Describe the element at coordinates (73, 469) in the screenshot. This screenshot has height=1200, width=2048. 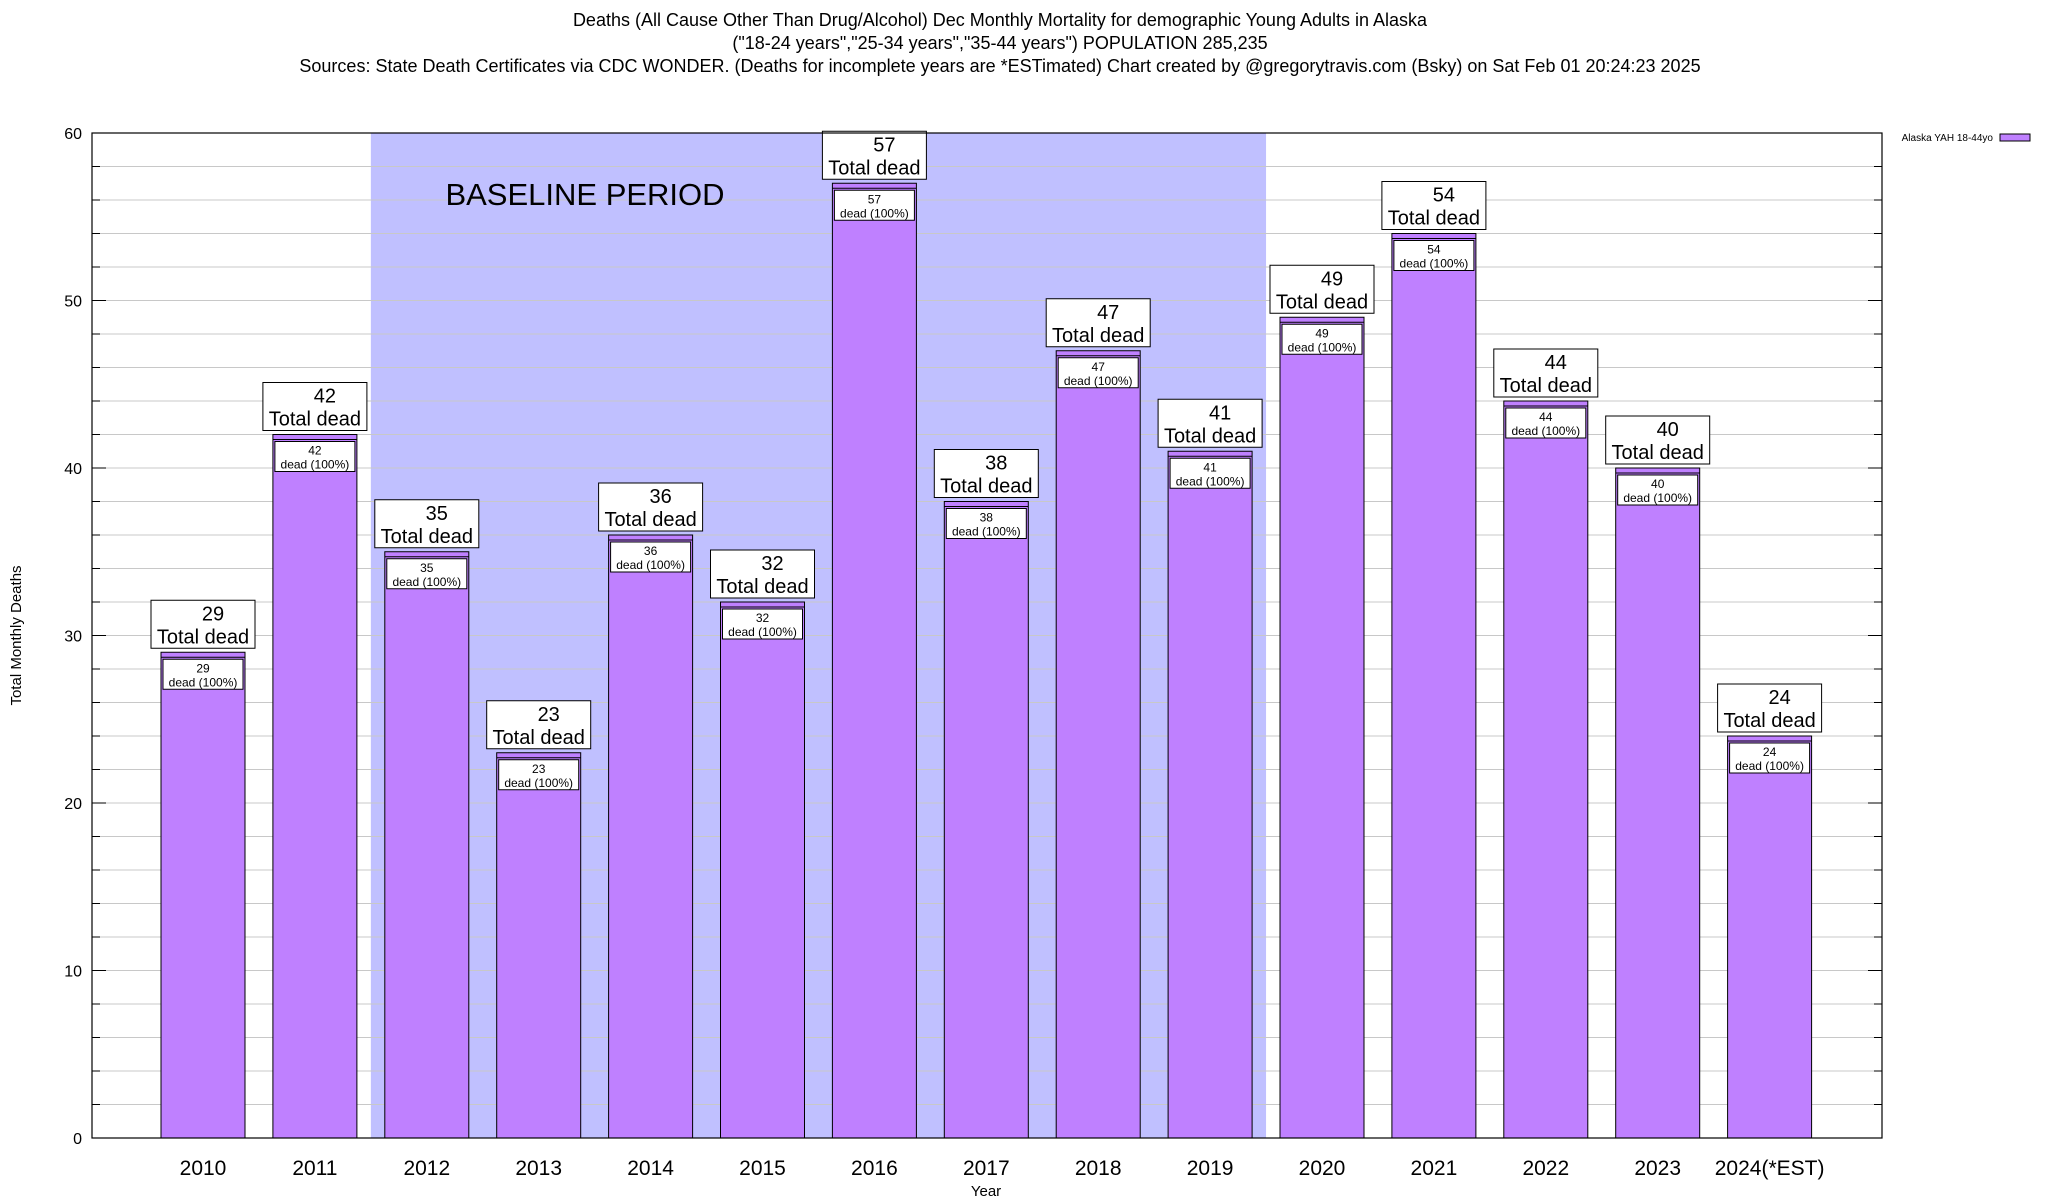
I see `y-tick-label: 40` at that location.